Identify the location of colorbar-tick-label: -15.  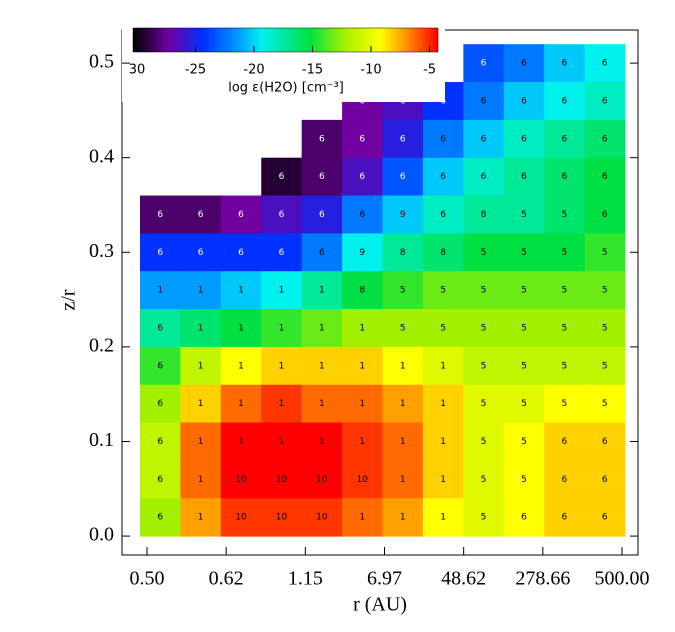
(312, 70).